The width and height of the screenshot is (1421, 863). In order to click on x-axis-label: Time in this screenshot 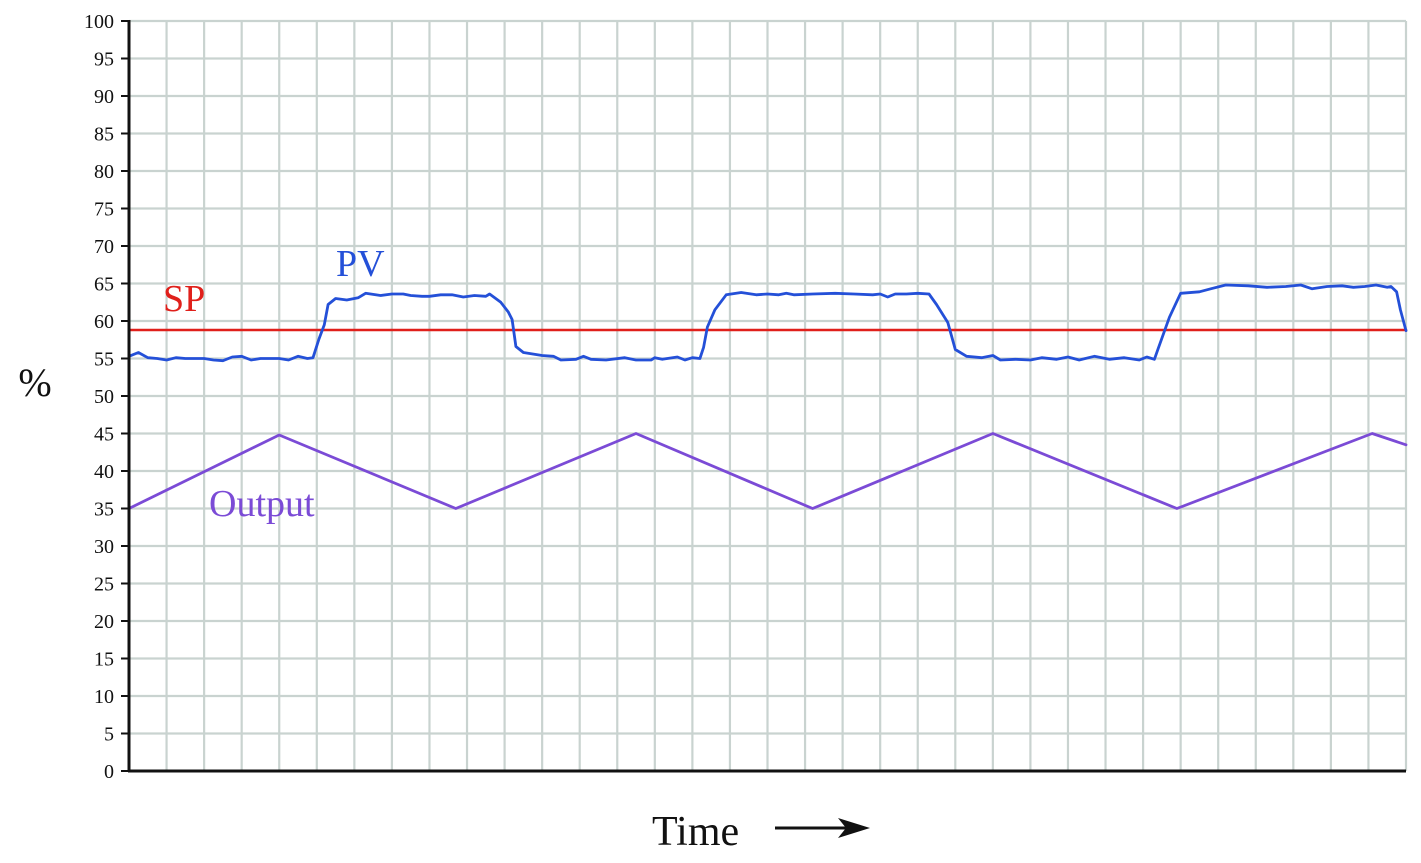, I will do `click(695, 832)`.